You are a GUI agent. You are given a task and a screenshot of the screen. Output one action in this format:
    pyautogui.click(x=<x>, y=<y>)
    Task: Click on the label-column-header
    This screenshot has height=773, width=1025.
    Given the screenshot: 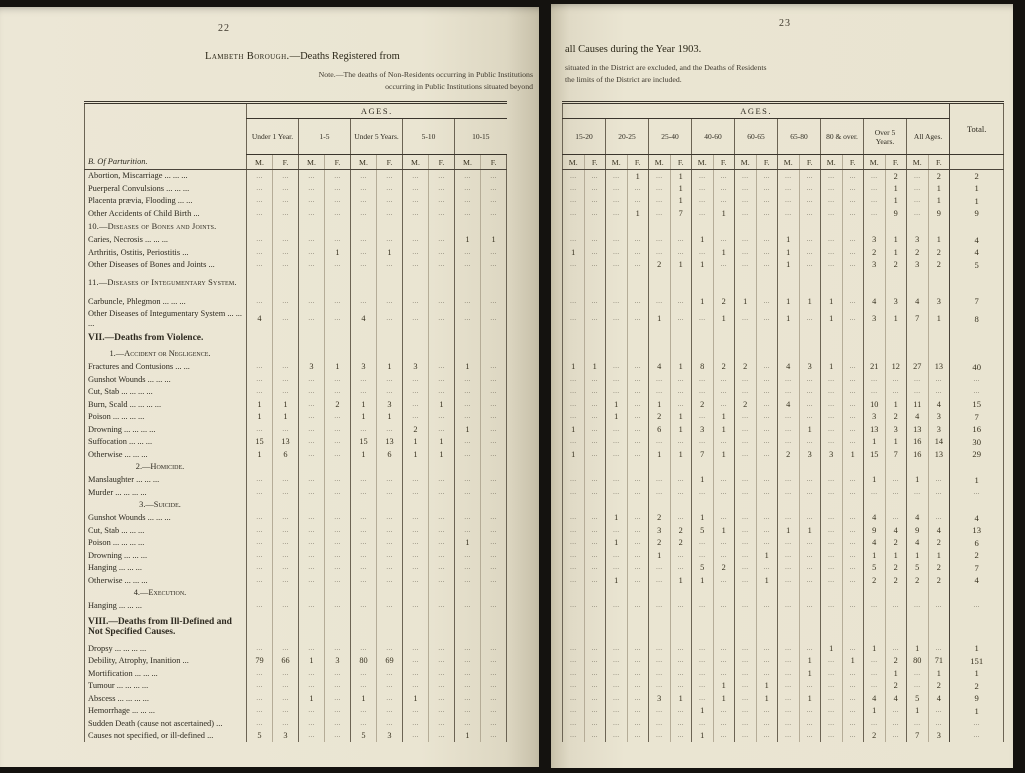 What is the action you would take?
    pyautogui.click(x=165, y=128)
    